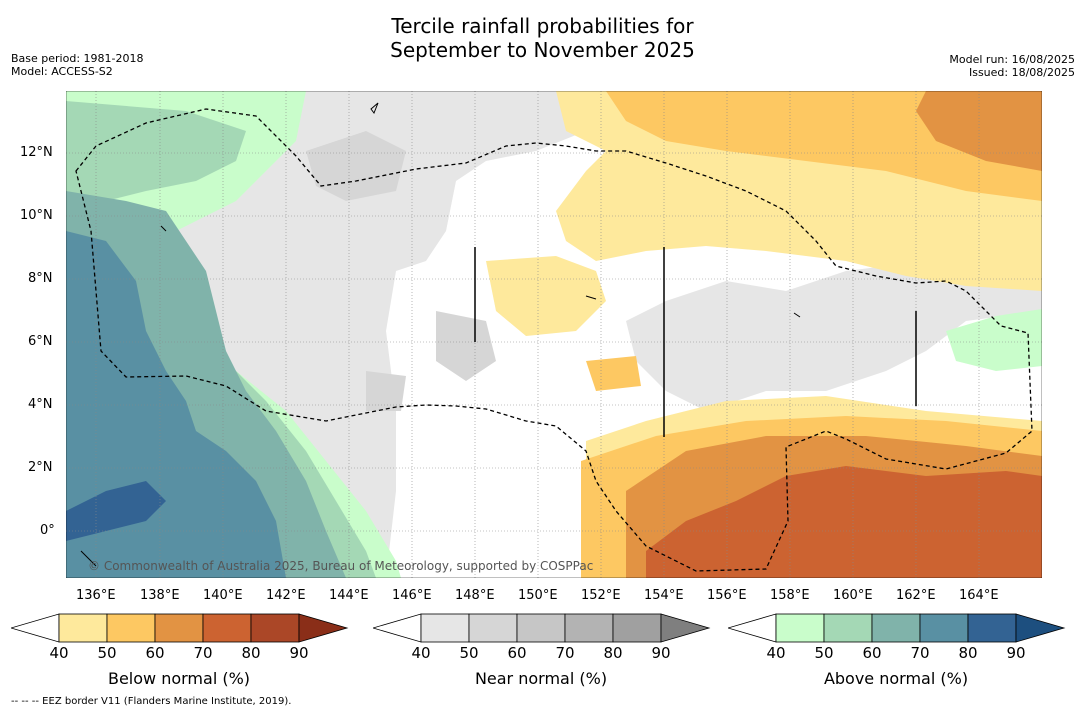 The width and height of the screenshot is (1085, 713). What do you see at coordinates (664, 595) in the screenshot?
I see `lon-label-154e: 154°E` at bounding box center [664, 595].